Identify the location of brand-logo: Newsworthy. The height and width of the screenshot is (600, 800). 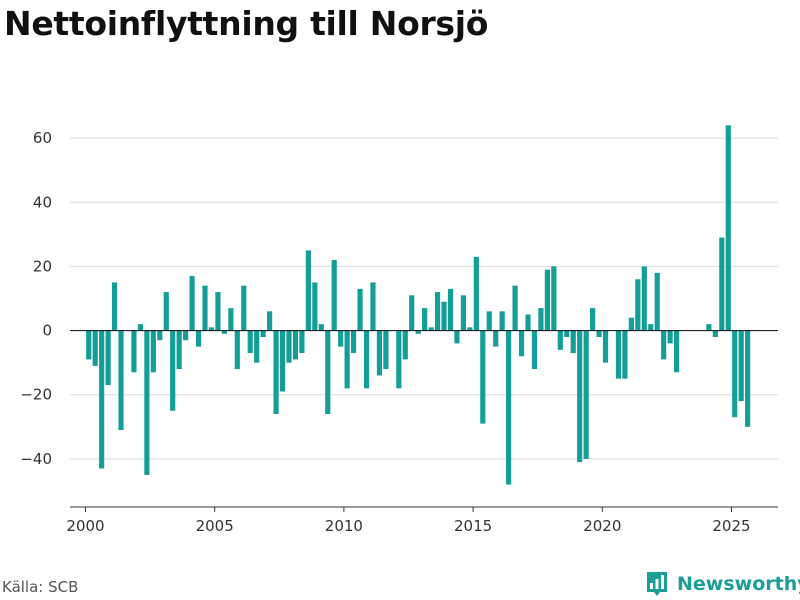
(722, 584).